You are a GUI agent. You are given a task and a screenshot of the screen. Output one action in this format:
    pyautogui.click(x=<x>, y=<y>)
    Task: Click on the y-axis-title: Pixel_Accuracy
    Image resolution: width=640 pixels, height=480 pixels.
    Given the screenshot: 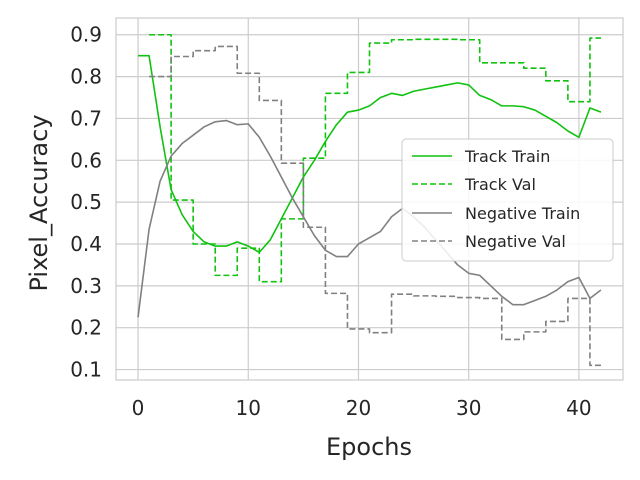 What is the action you would take?
    pyautogui.click(x=39, y=202)
    